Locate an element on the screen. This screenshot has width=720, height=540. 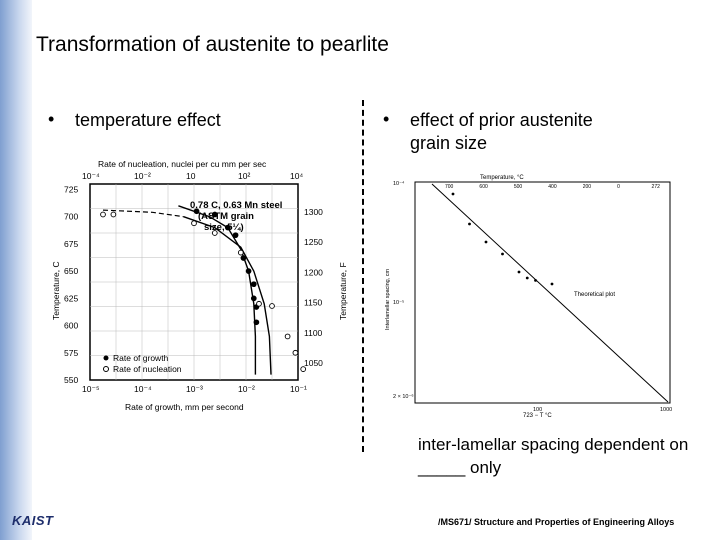
x-tick-label: 10⁻³ is located at coordinates (194, 389).